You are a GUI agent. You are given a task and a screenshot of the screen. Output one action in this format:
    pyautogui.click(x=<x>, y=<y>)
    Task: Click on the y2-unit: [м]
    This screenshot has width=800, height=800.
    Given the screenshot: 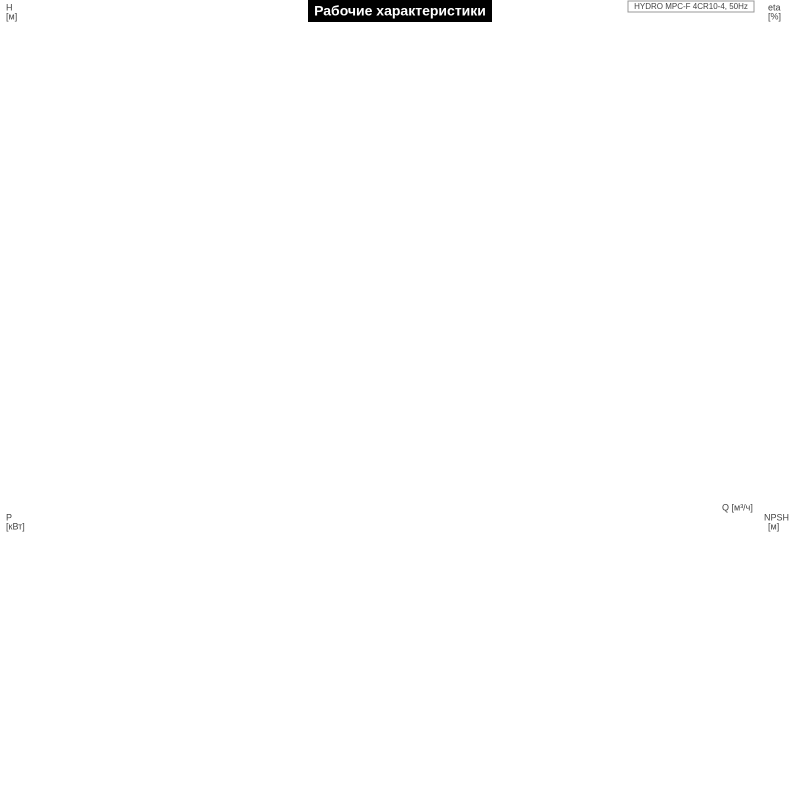 What is the action you would take?
    pyautogui.click(x=773, y=526)
    